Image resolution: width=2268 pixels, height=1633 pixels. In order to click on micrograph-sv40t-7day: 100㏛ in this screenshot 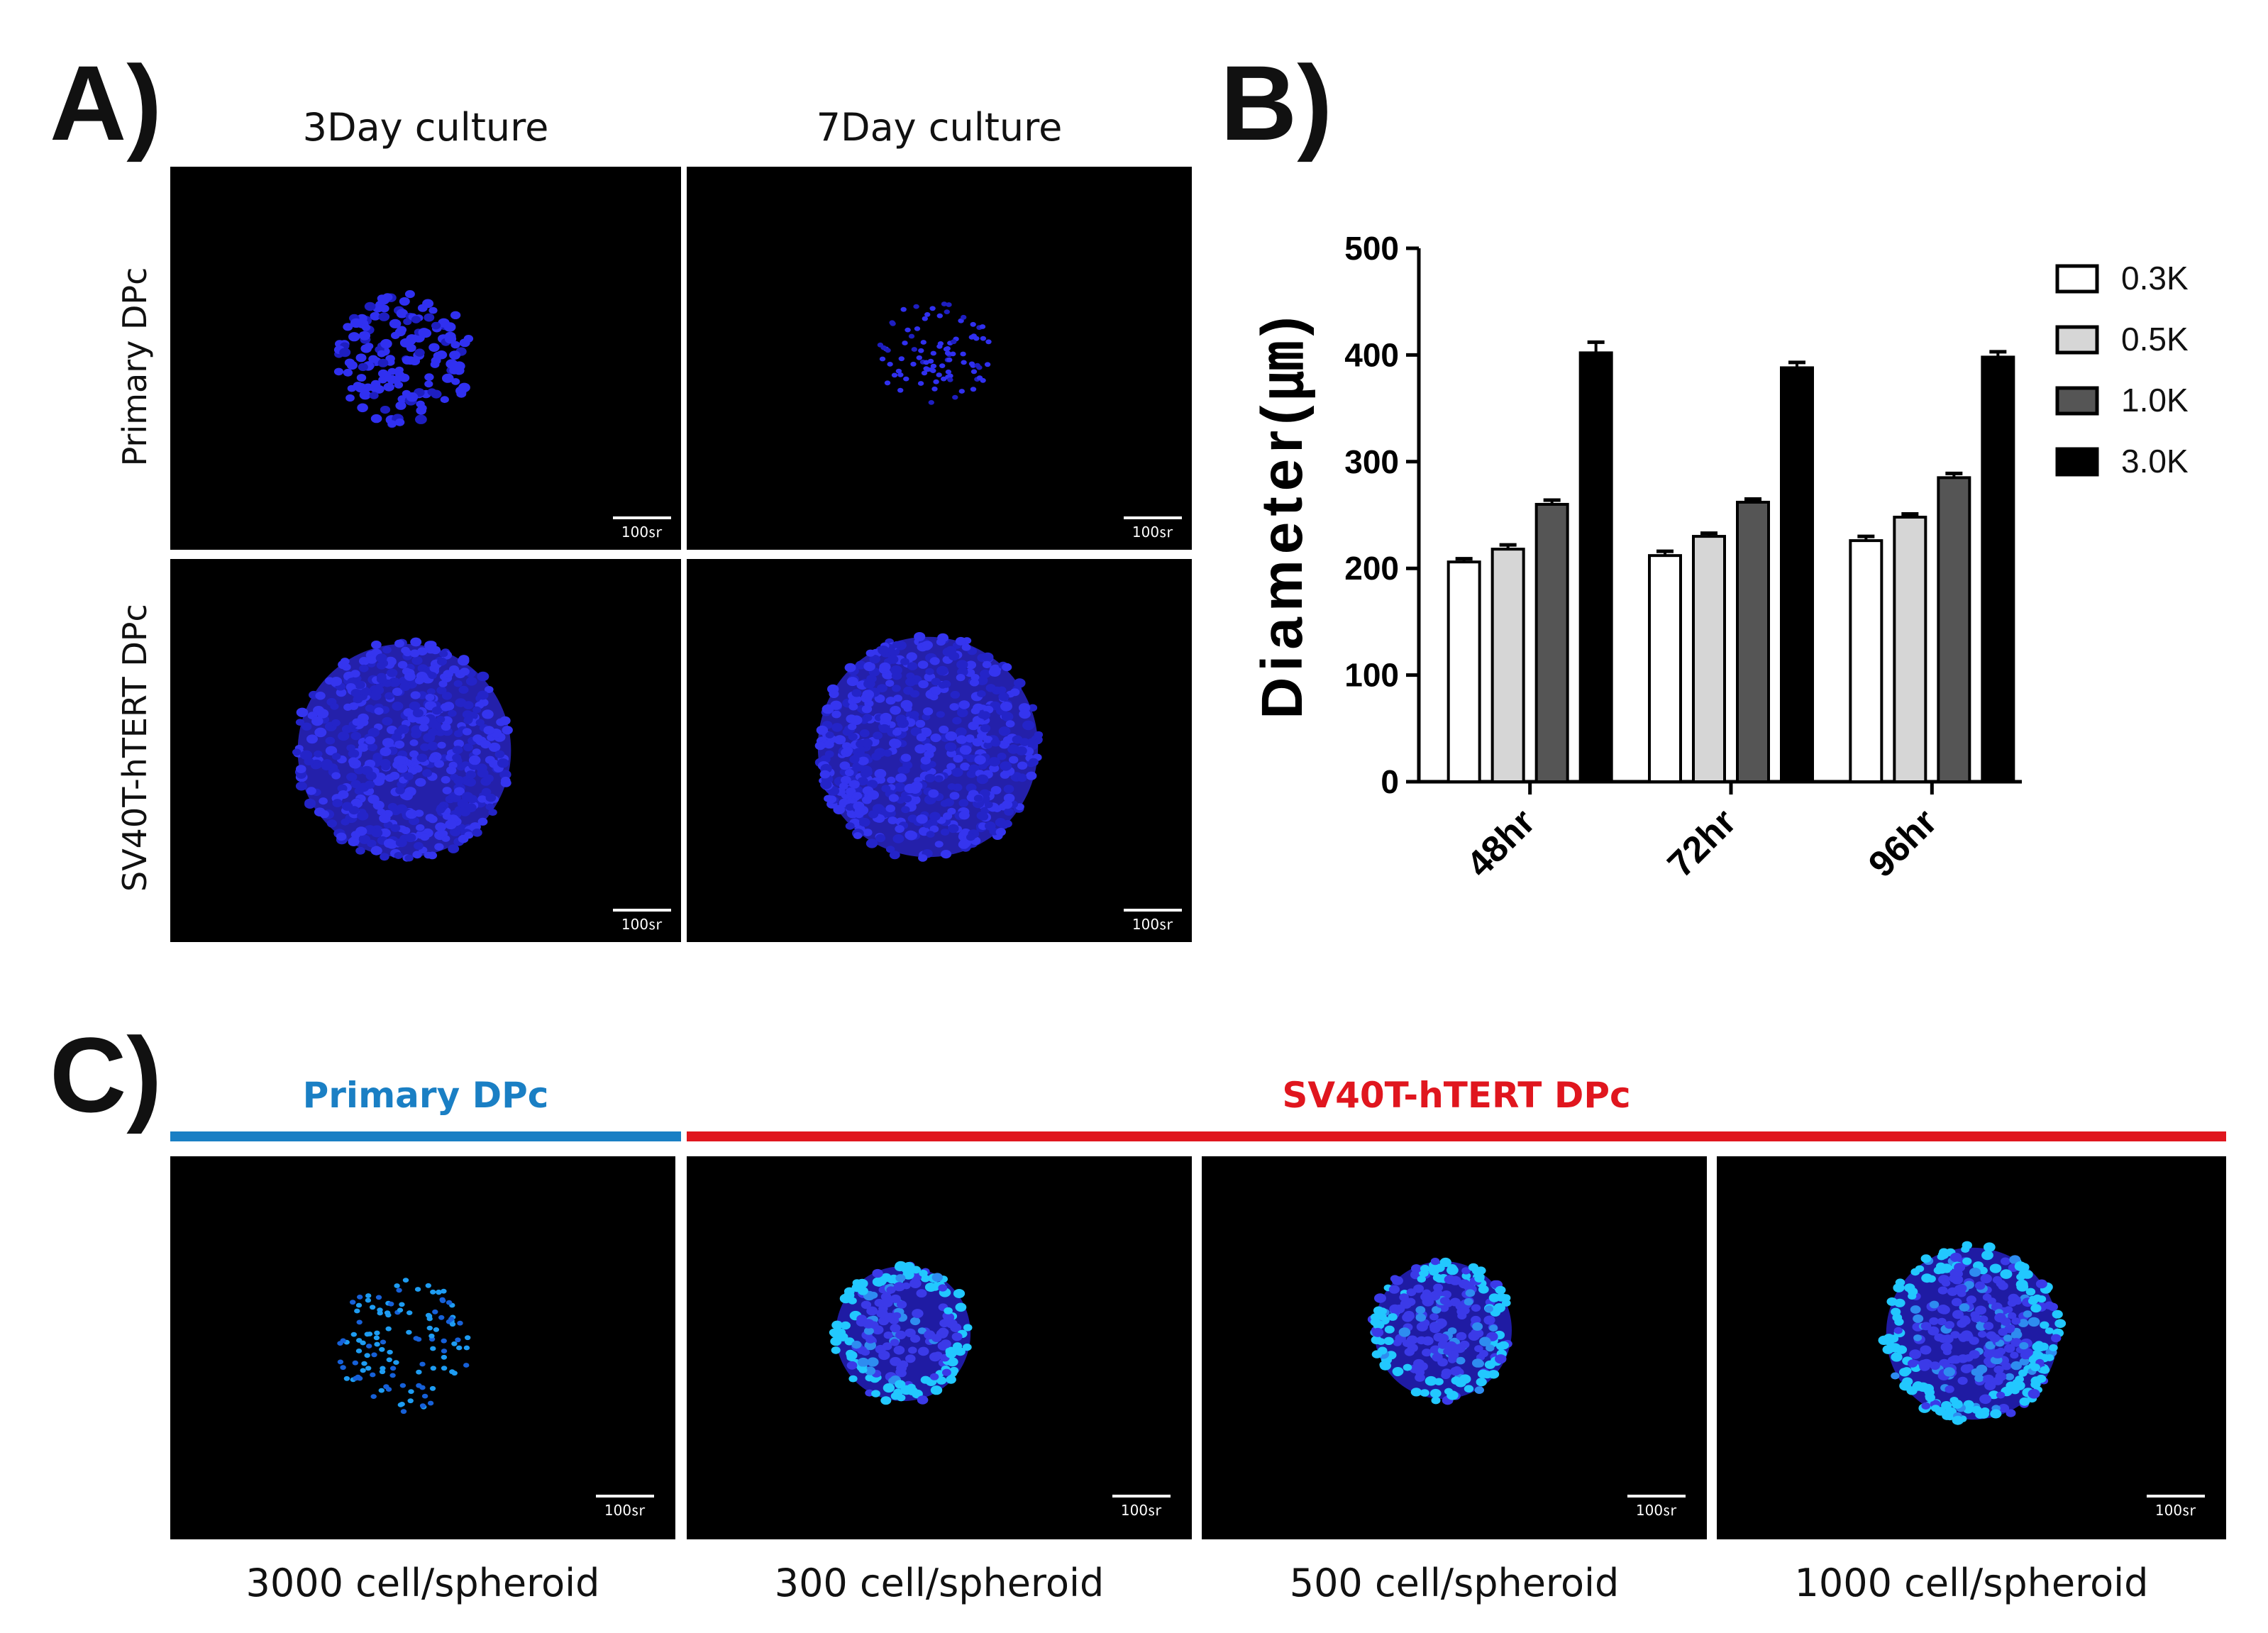, I will do `click(939, 750)`.